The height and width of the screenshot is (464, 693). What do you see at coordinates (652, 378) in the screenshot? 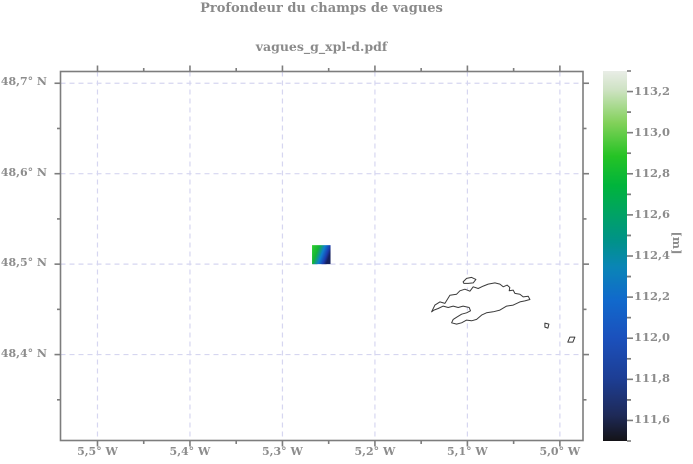
I see `colorbar-tick-label: 111,8` at bounding box center [652, 378].